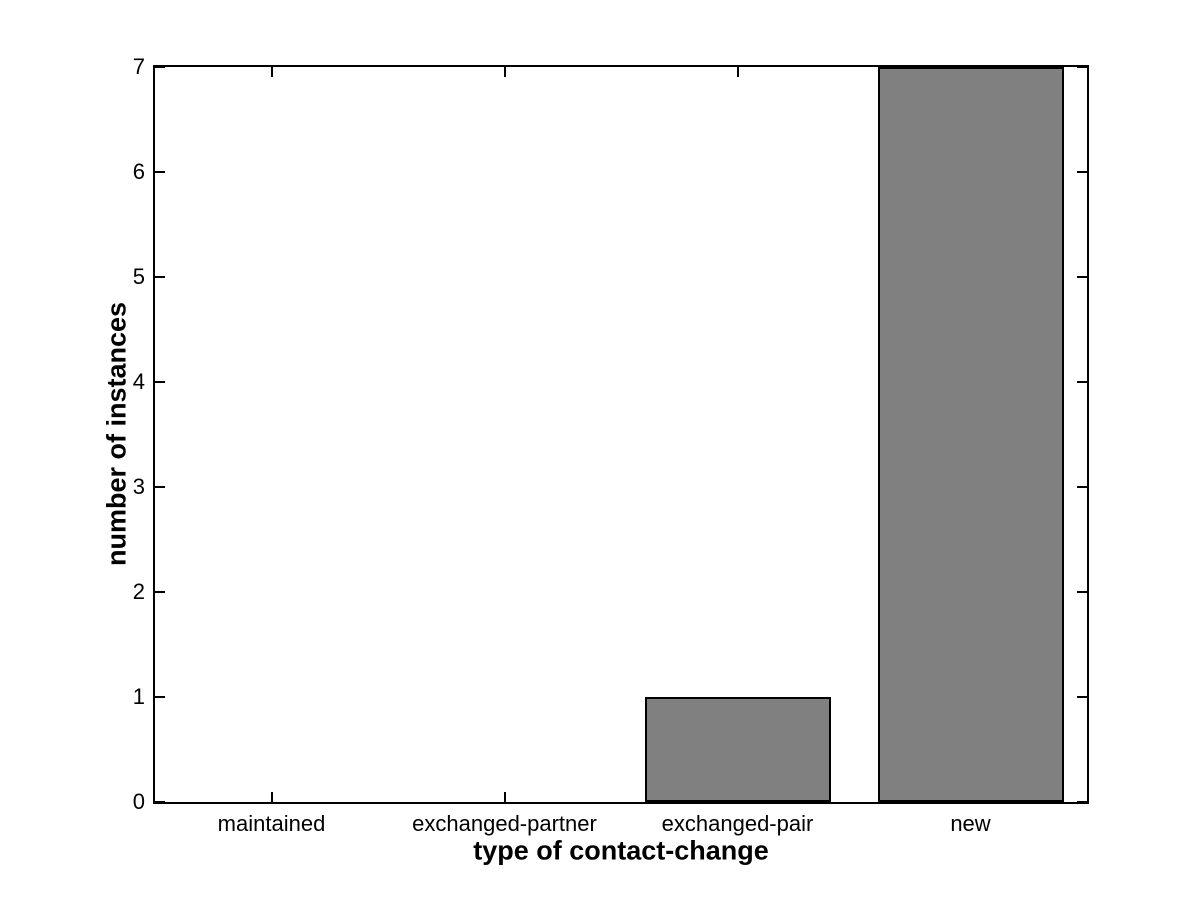 The height and width of the screenshot is (901, 1201). What do you see at coordinates (138, 696) in the screenshot?
I see `y-tick-label: 1` at bounding box center [138, 696].